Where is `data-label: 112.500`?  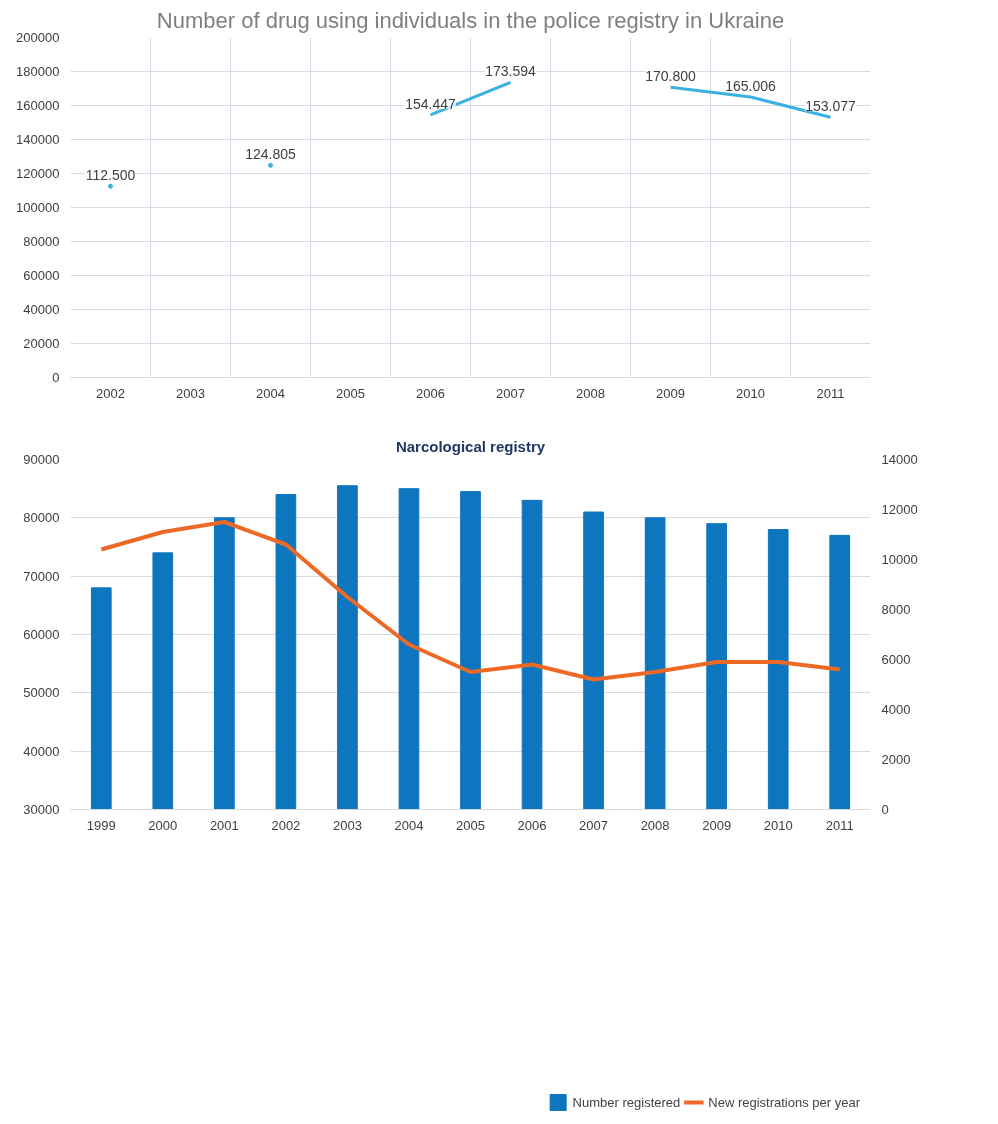
data-label: 112.500 is located at coordinates (110, 175).